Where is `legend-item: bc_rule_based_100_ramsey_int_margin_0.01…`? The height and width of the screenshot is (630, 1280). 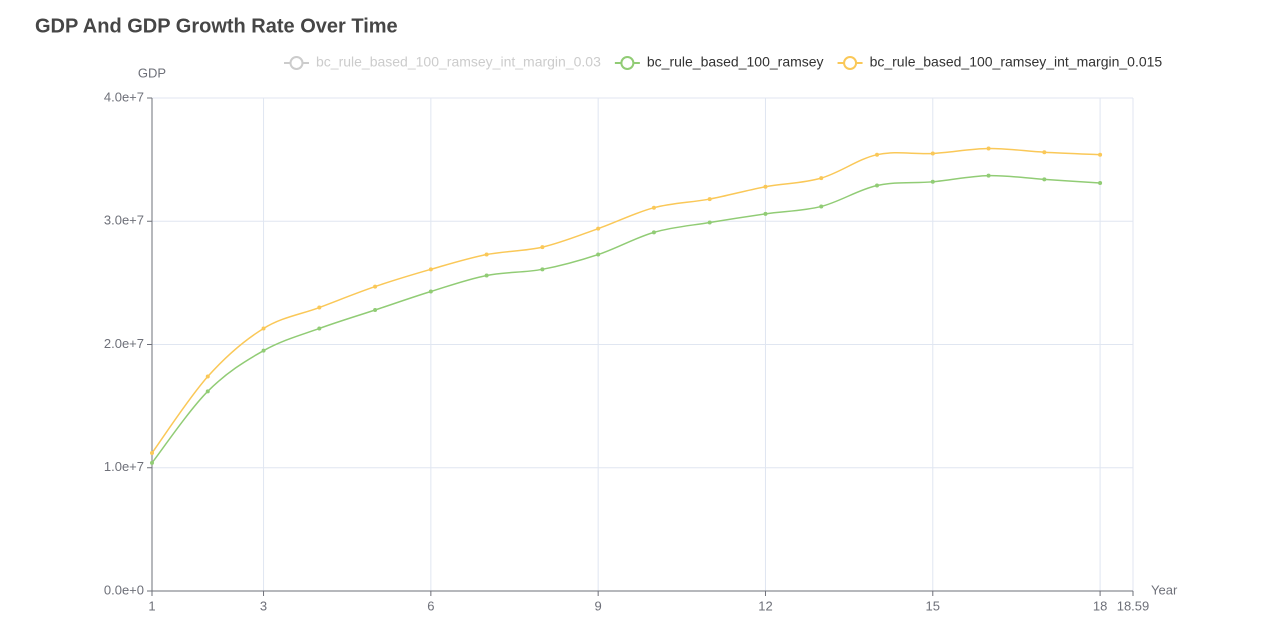
legend-item: bc_rule_based_100_ramsey_int_margin_0.01… is located at coordinates (1000, 62).